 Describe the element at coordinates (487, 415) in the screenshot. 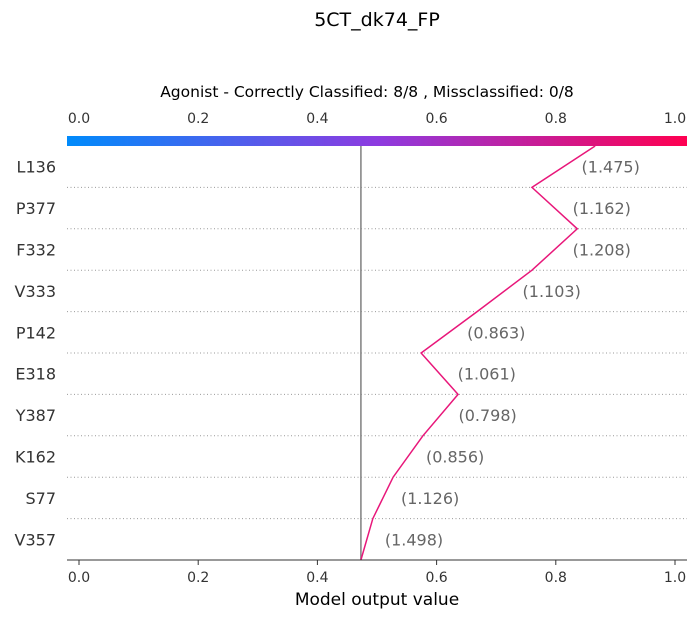

I see `value-annotation: (0.798)` at that location.